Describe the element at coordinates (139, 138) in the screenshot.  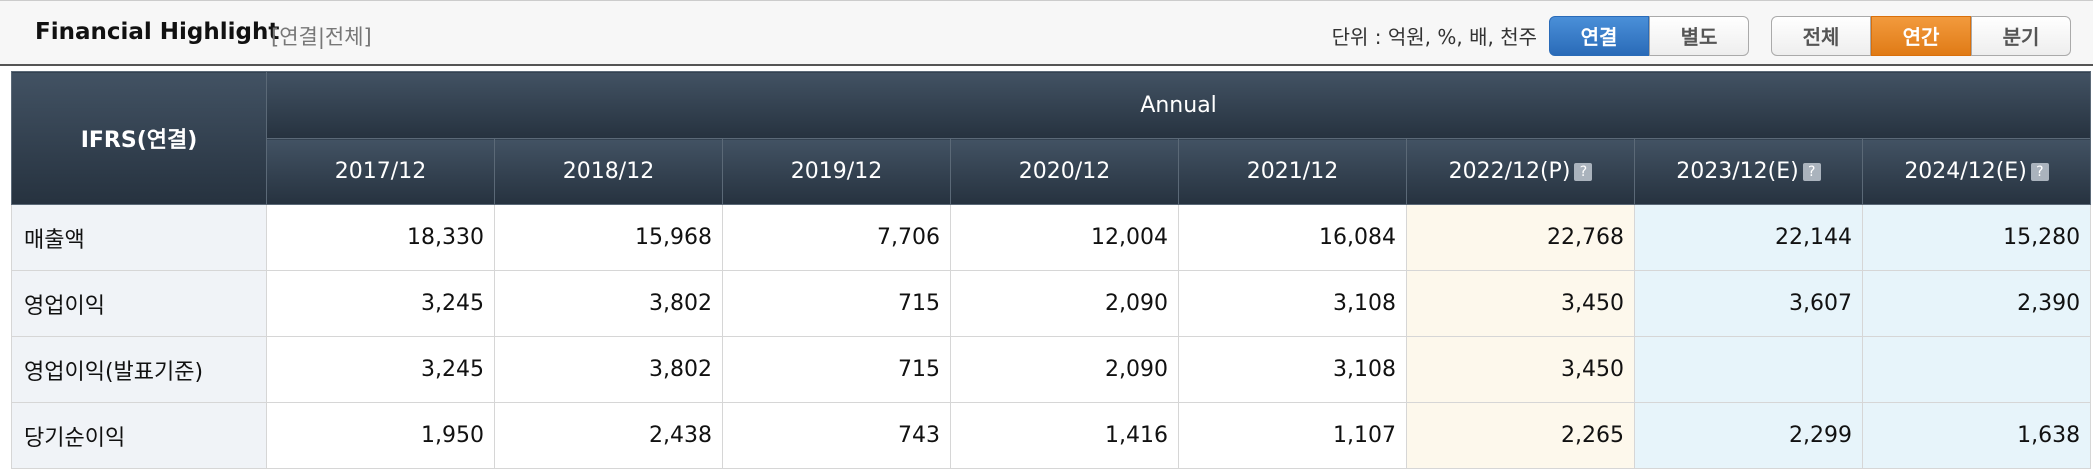
I see `corner-header: IFRS(연결)` at that location.